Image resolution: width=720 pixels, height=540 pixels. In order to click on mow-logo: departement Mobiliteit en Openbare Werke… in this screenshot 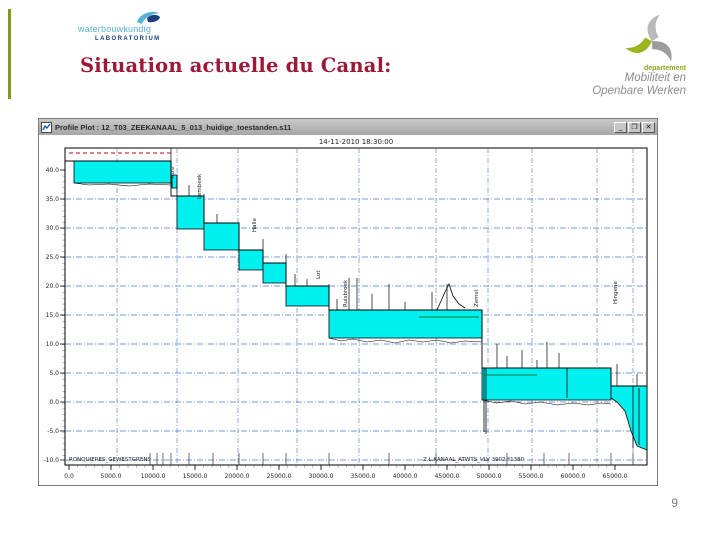, I will do `click(623, 54)`.